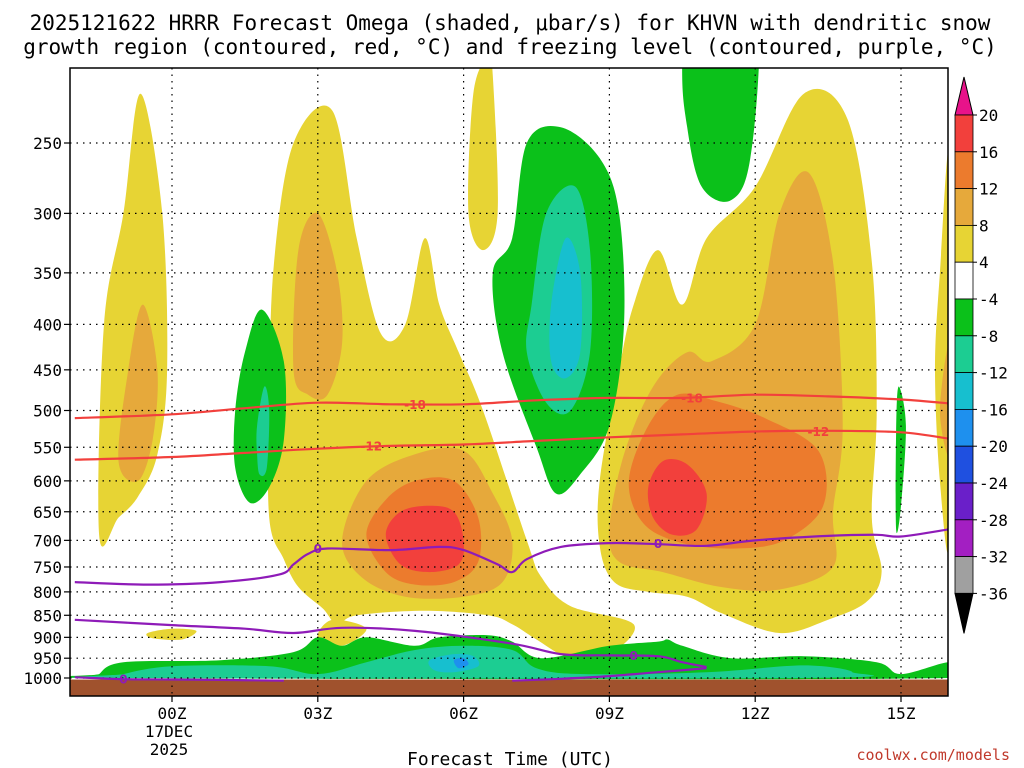  Describe the element at coordinates (511, 445) in the screenshot. I see `contour-dendritic-bottom` at that location.